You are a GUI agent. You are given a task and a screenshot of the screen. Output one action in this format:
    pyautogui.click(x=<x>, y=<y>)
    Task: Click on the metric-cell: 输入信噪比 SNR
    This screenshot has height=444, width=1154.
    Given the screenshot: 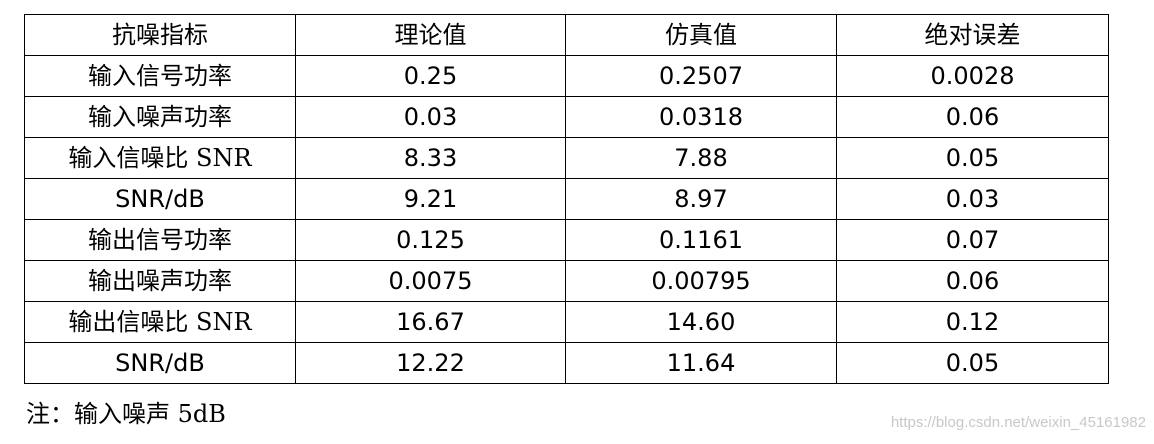 What is the action you would take?
    pyautogui.click(x=160, y=158)
    